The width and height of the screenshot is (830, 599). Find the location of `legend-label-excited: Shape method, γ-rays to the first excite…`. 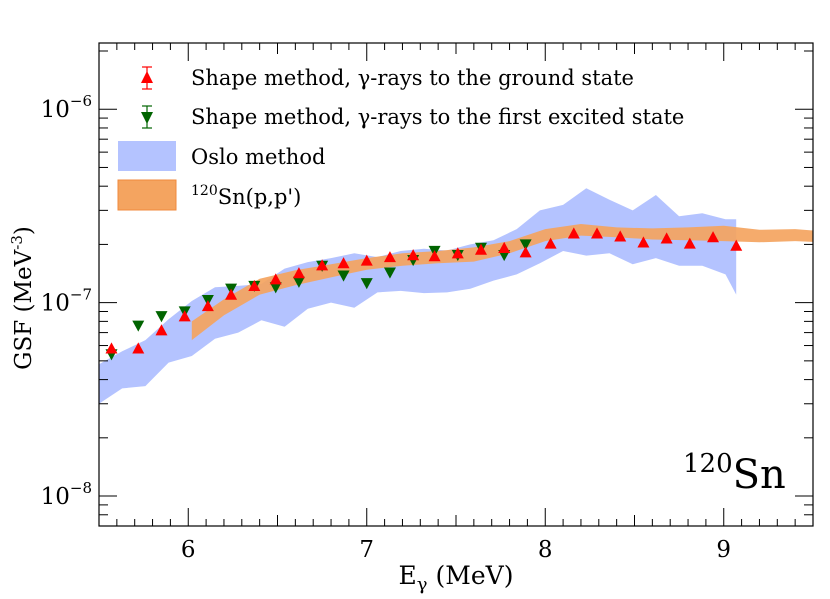

legend-label-excited: Shape method, γ-rays to the first excite… is located at coordinates (437, 117).